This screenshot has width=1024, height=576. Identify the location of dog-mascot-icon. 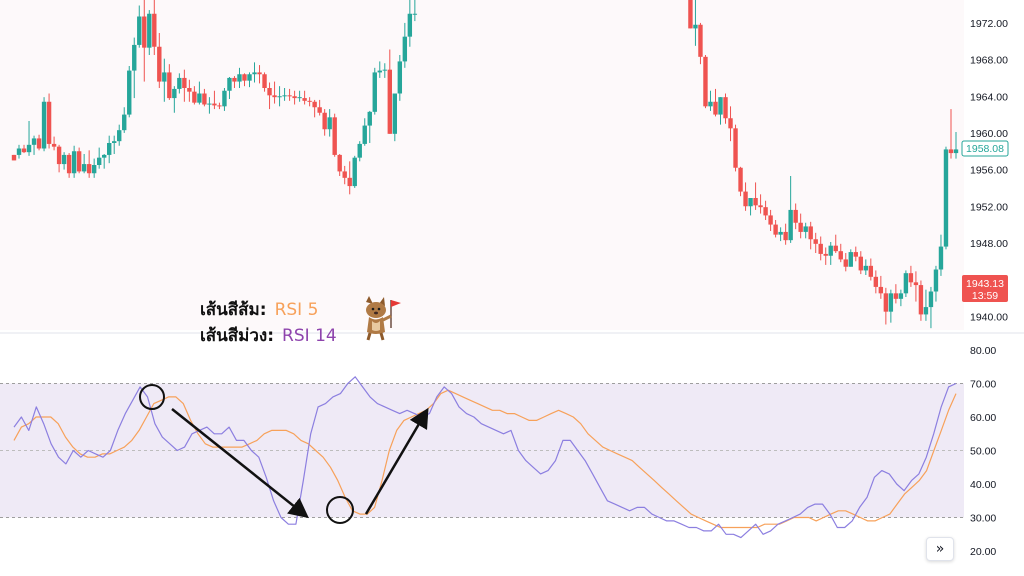
(383, 318).